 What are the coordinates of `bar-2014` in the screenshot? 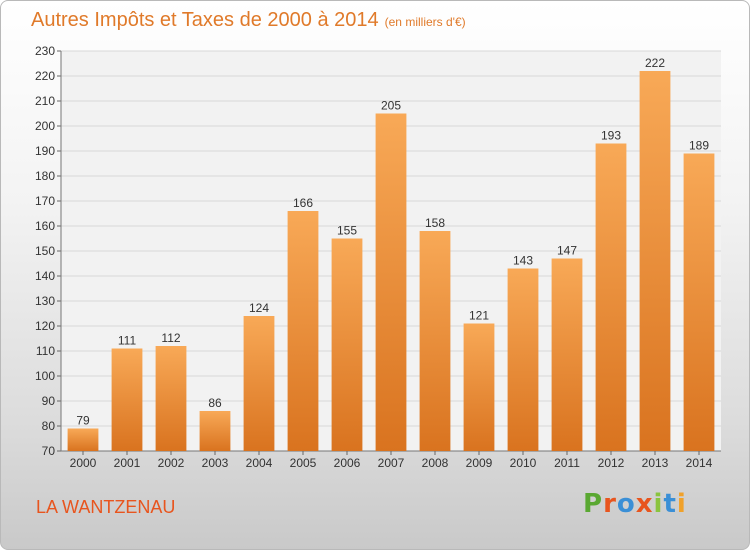 It's located at (699, 302).